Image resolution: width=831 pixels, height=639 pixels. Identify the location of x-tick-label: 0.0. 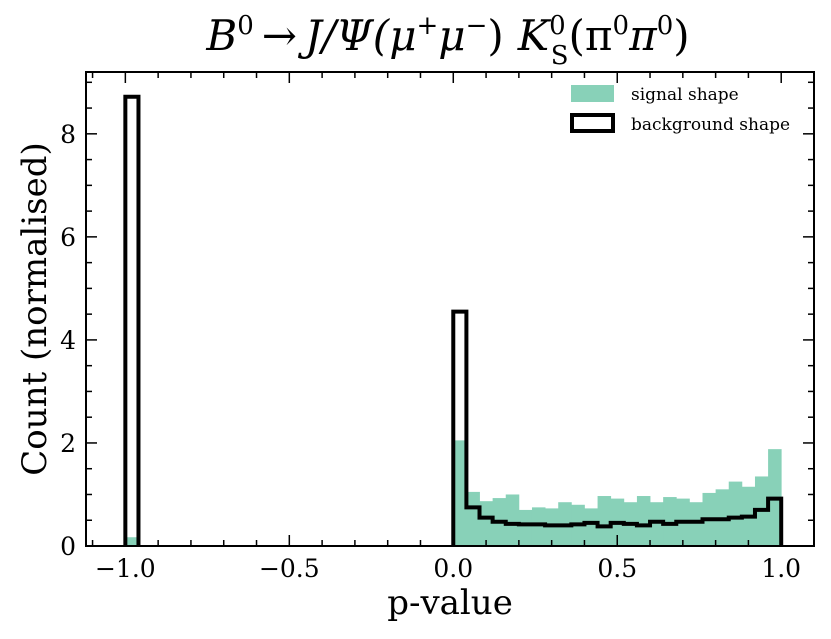
(453, 568).